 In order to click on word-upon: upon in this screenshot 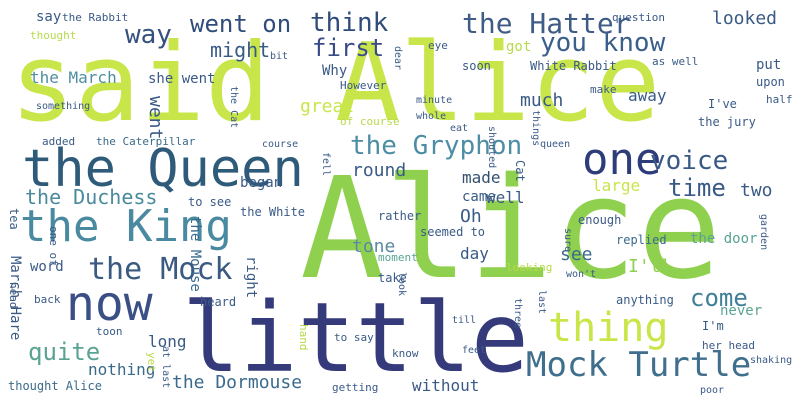, I will do `click(770, 82)`.